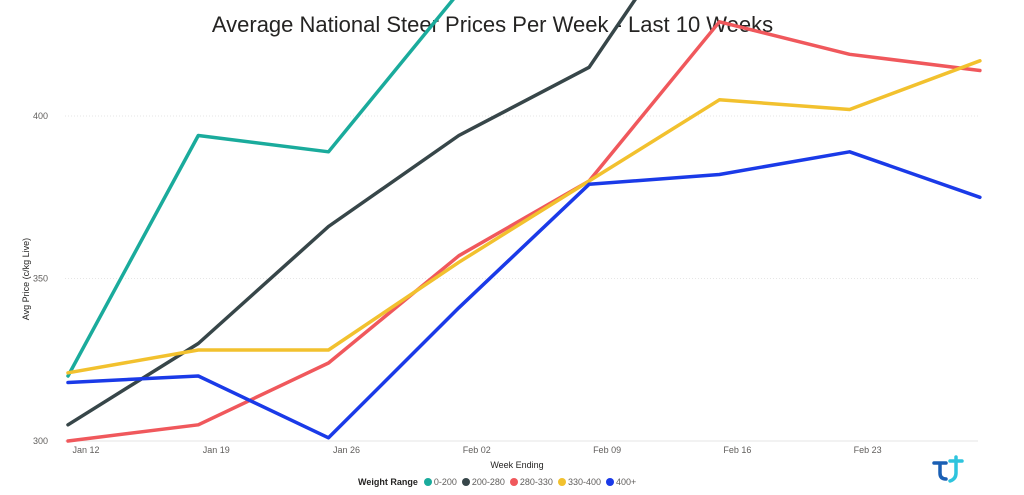 This screenshot has height=495, width=1024. I want to click on legend-item-330-400: 330-400, so click(579, 482).